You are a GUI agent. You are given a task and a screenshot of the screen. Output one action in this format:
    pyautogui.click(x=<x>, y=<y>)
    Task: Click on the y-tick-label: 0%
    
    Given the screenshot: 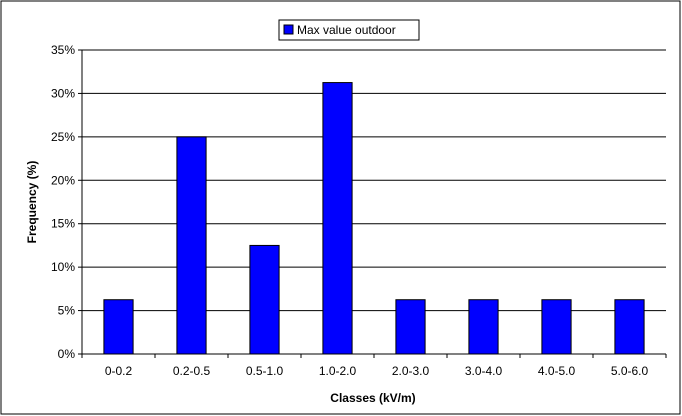 What is the action you would take?
    pyautogui.click(x=67, y=354)
    